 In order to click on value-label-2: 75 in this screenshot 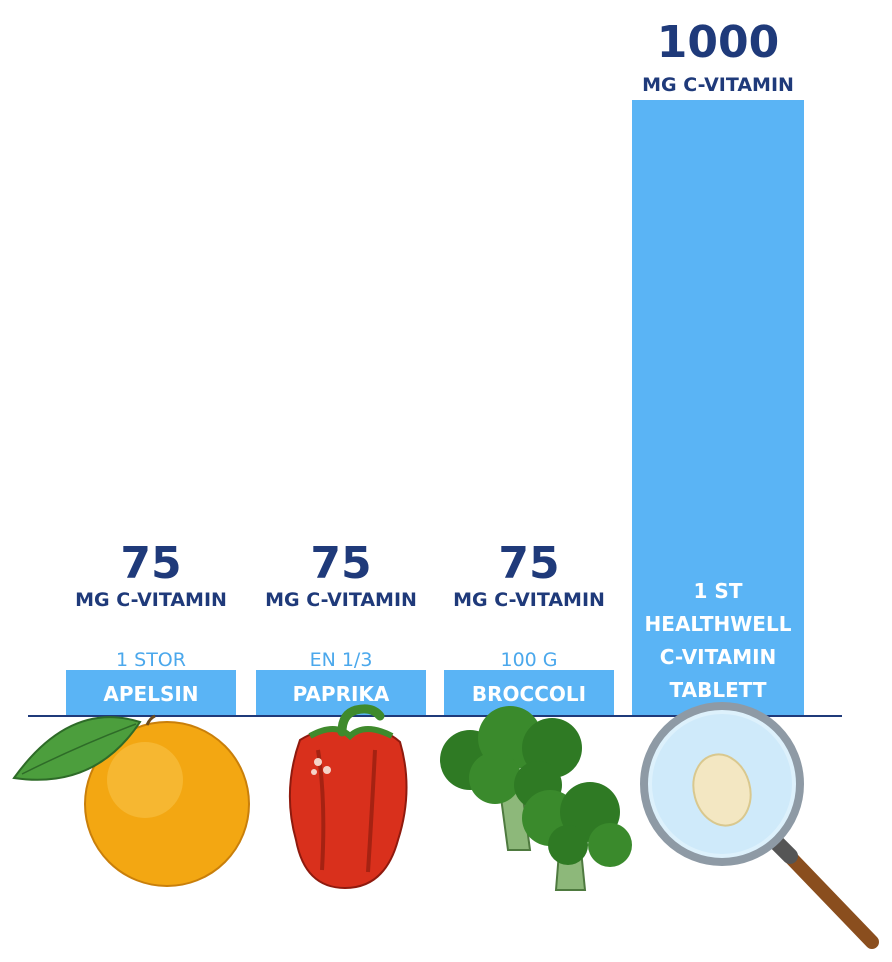, I will do `click(340, 563)`.